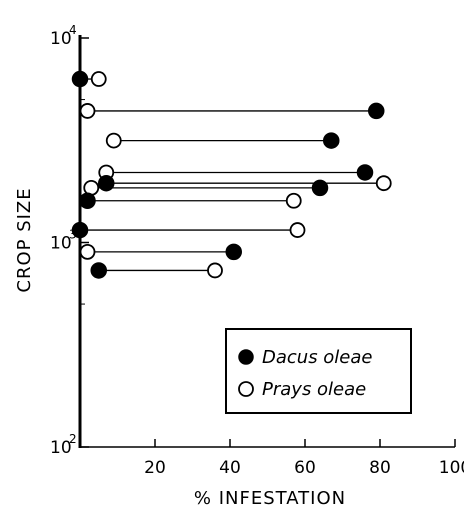  What do you see at coordinates (24, 239) in the screenshot?
I see `y-axis-title: CROP SIZE` at bounding box center [24, 239].